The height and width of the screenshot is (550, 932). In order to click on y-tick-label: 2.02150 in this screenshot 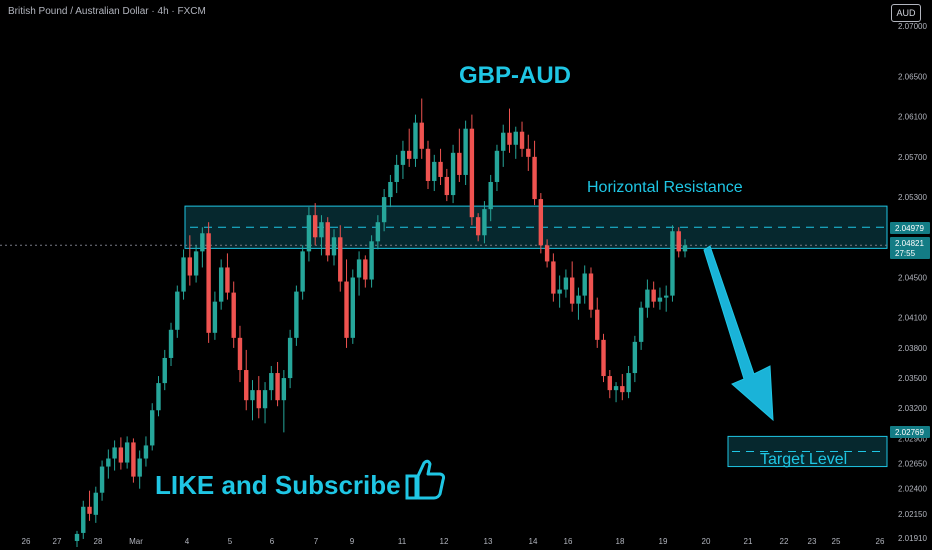, I will do `click(912, 514)`.